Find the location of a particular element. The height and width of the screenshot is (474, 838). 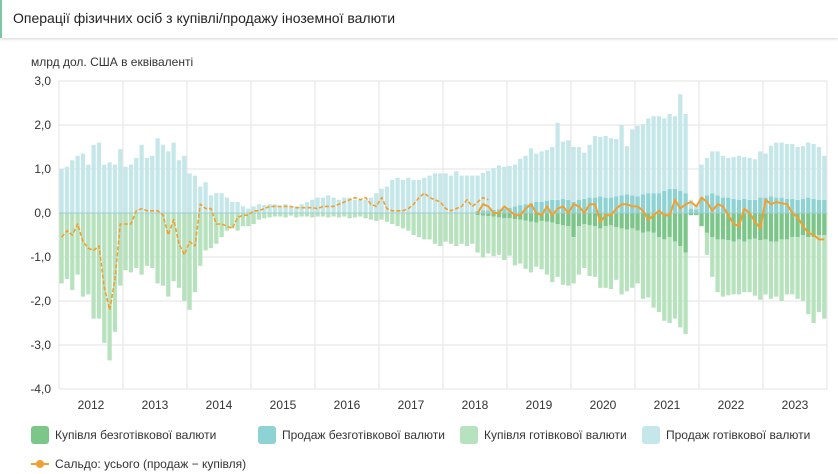

legend-item-sell-cashless: Продаж безготівкової валюти is located at coordinates (351, 435).